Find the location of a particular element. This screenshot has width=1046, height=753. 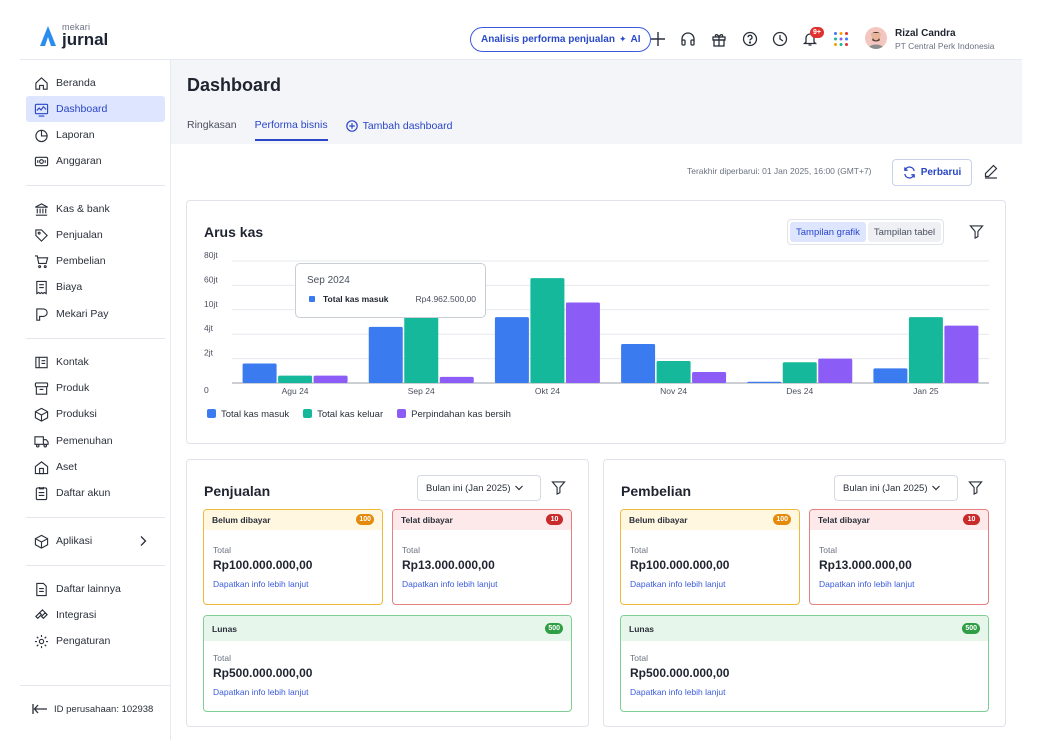

sidebar-item-penjualan: Penjualan is located at coordinates (95, 235).